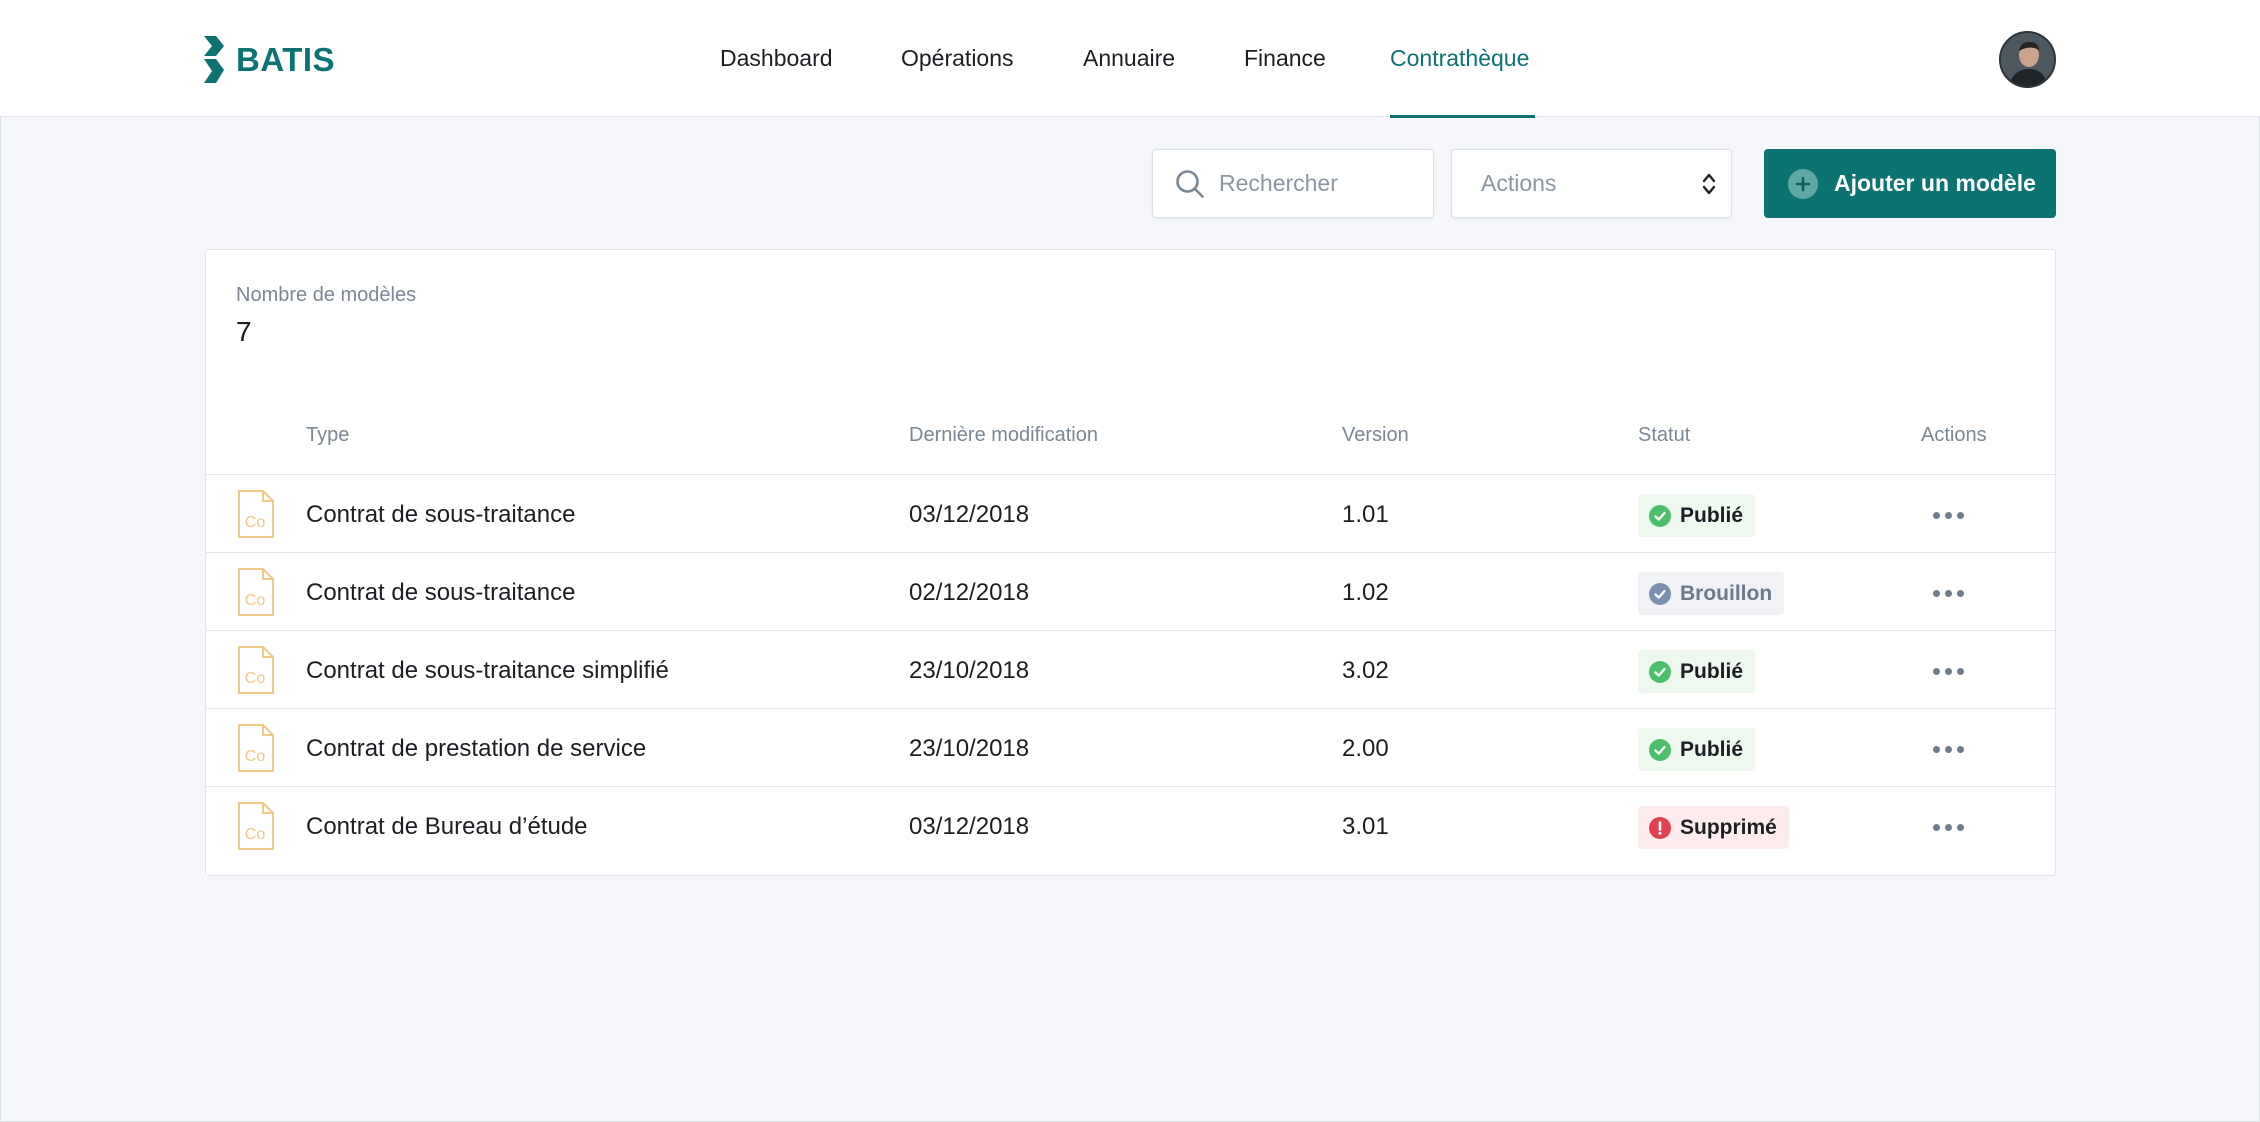 The image size is (2260, 1122). What do you see at coordinates (476, 748) in the screenshot?
I see `cell-type: Contrat de prestation de service` at bounding box center [476, 748].